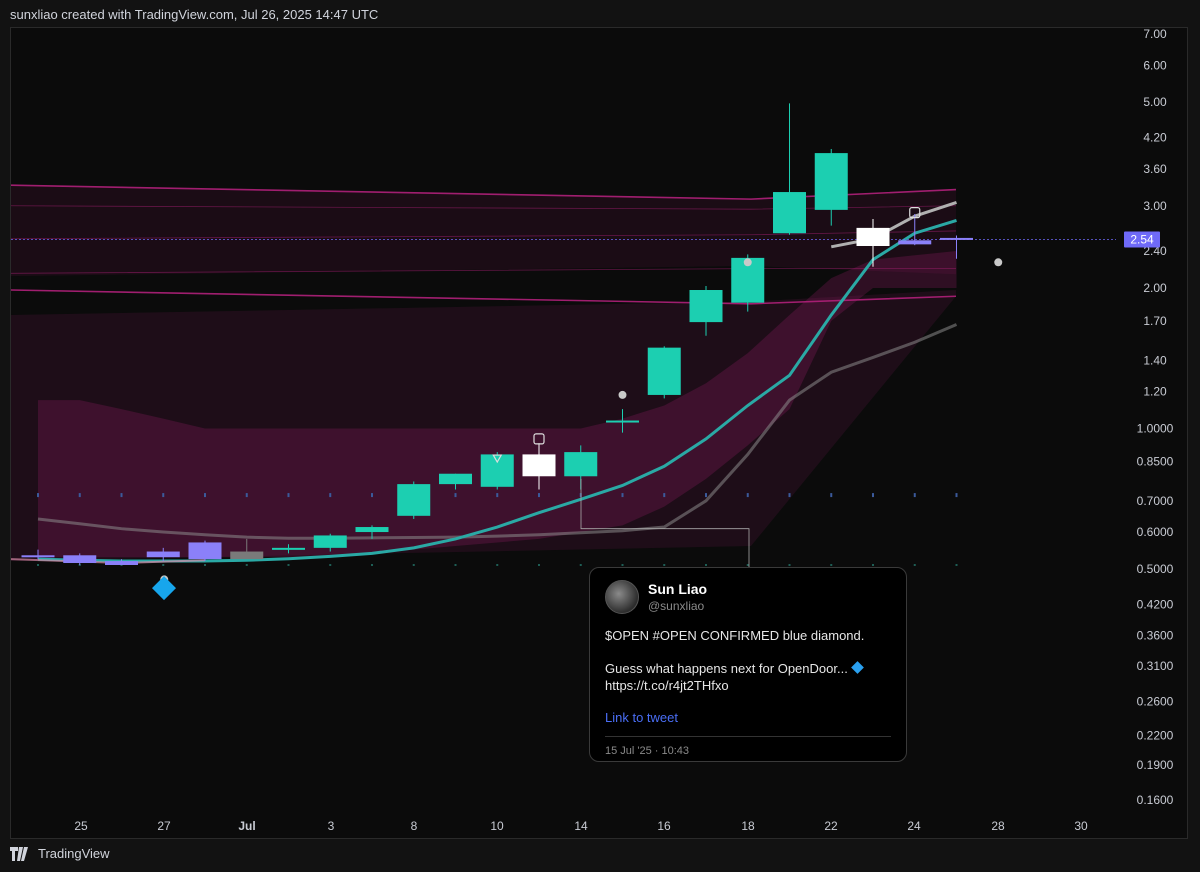  I want to click on y-axis-tick: 4.20, so click(1155, 138).